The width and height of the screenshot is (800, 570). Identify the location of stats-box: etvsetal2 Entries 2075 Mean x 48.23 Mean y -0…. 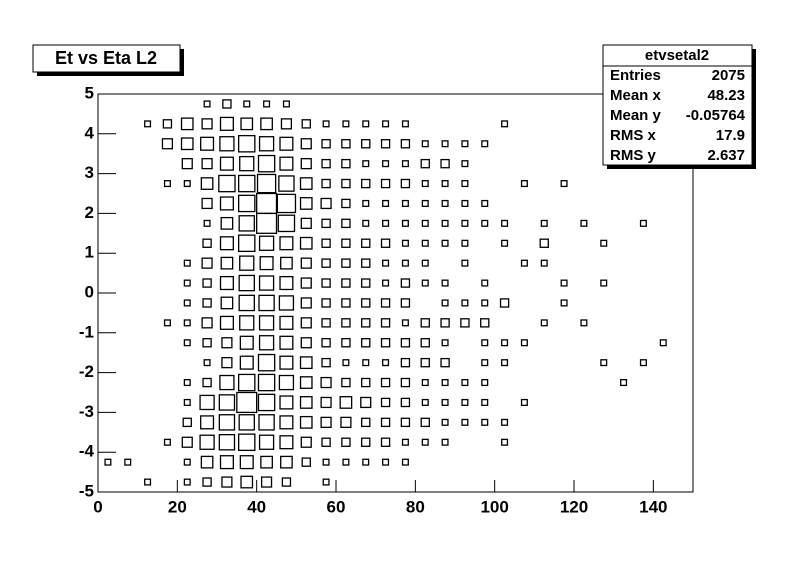
(679, 106).